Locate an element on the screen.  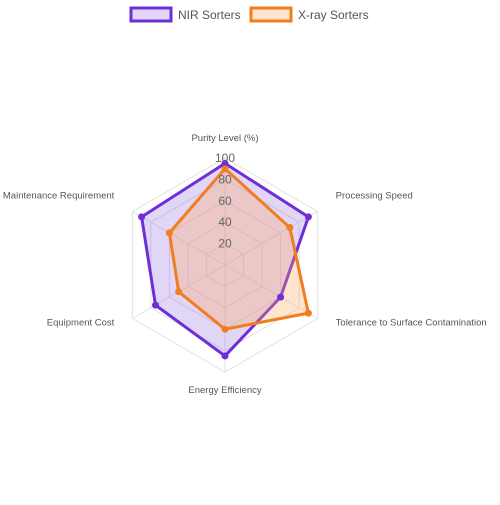
tick-label: 20 is located at coordinates (225, 244).